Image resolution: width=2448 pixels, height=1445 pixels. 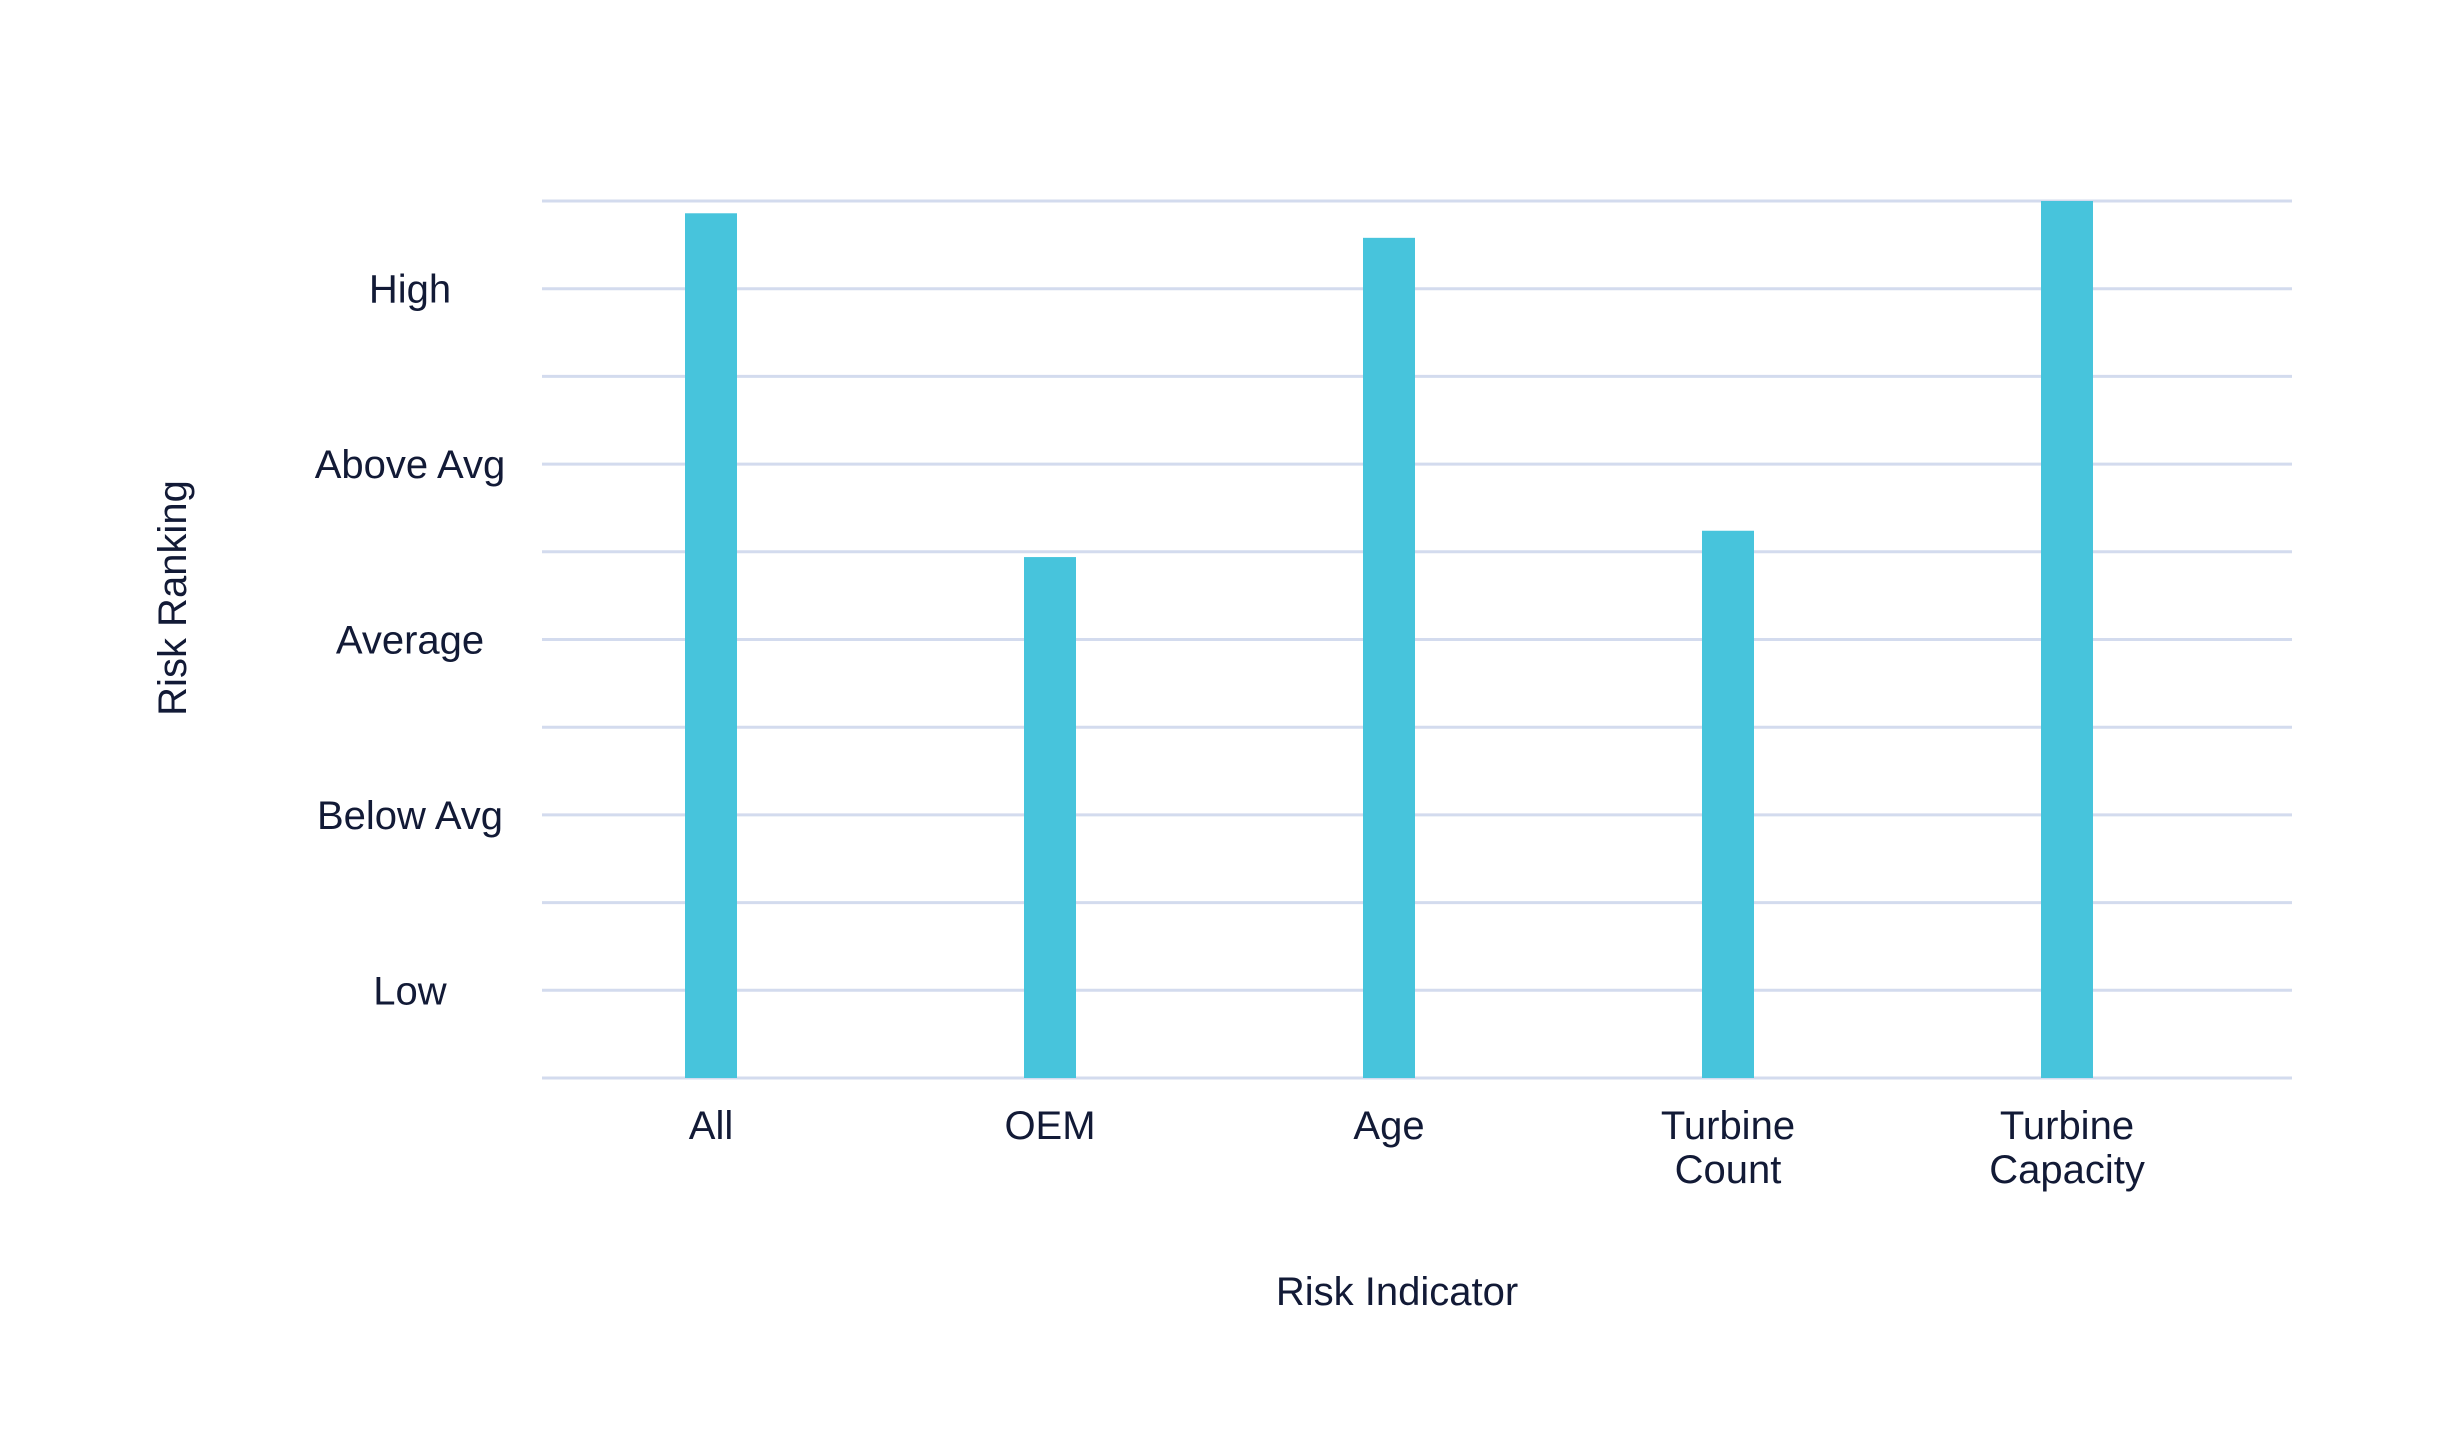 I want to click on y-tick-label: Average, so click(x=410, y=641).